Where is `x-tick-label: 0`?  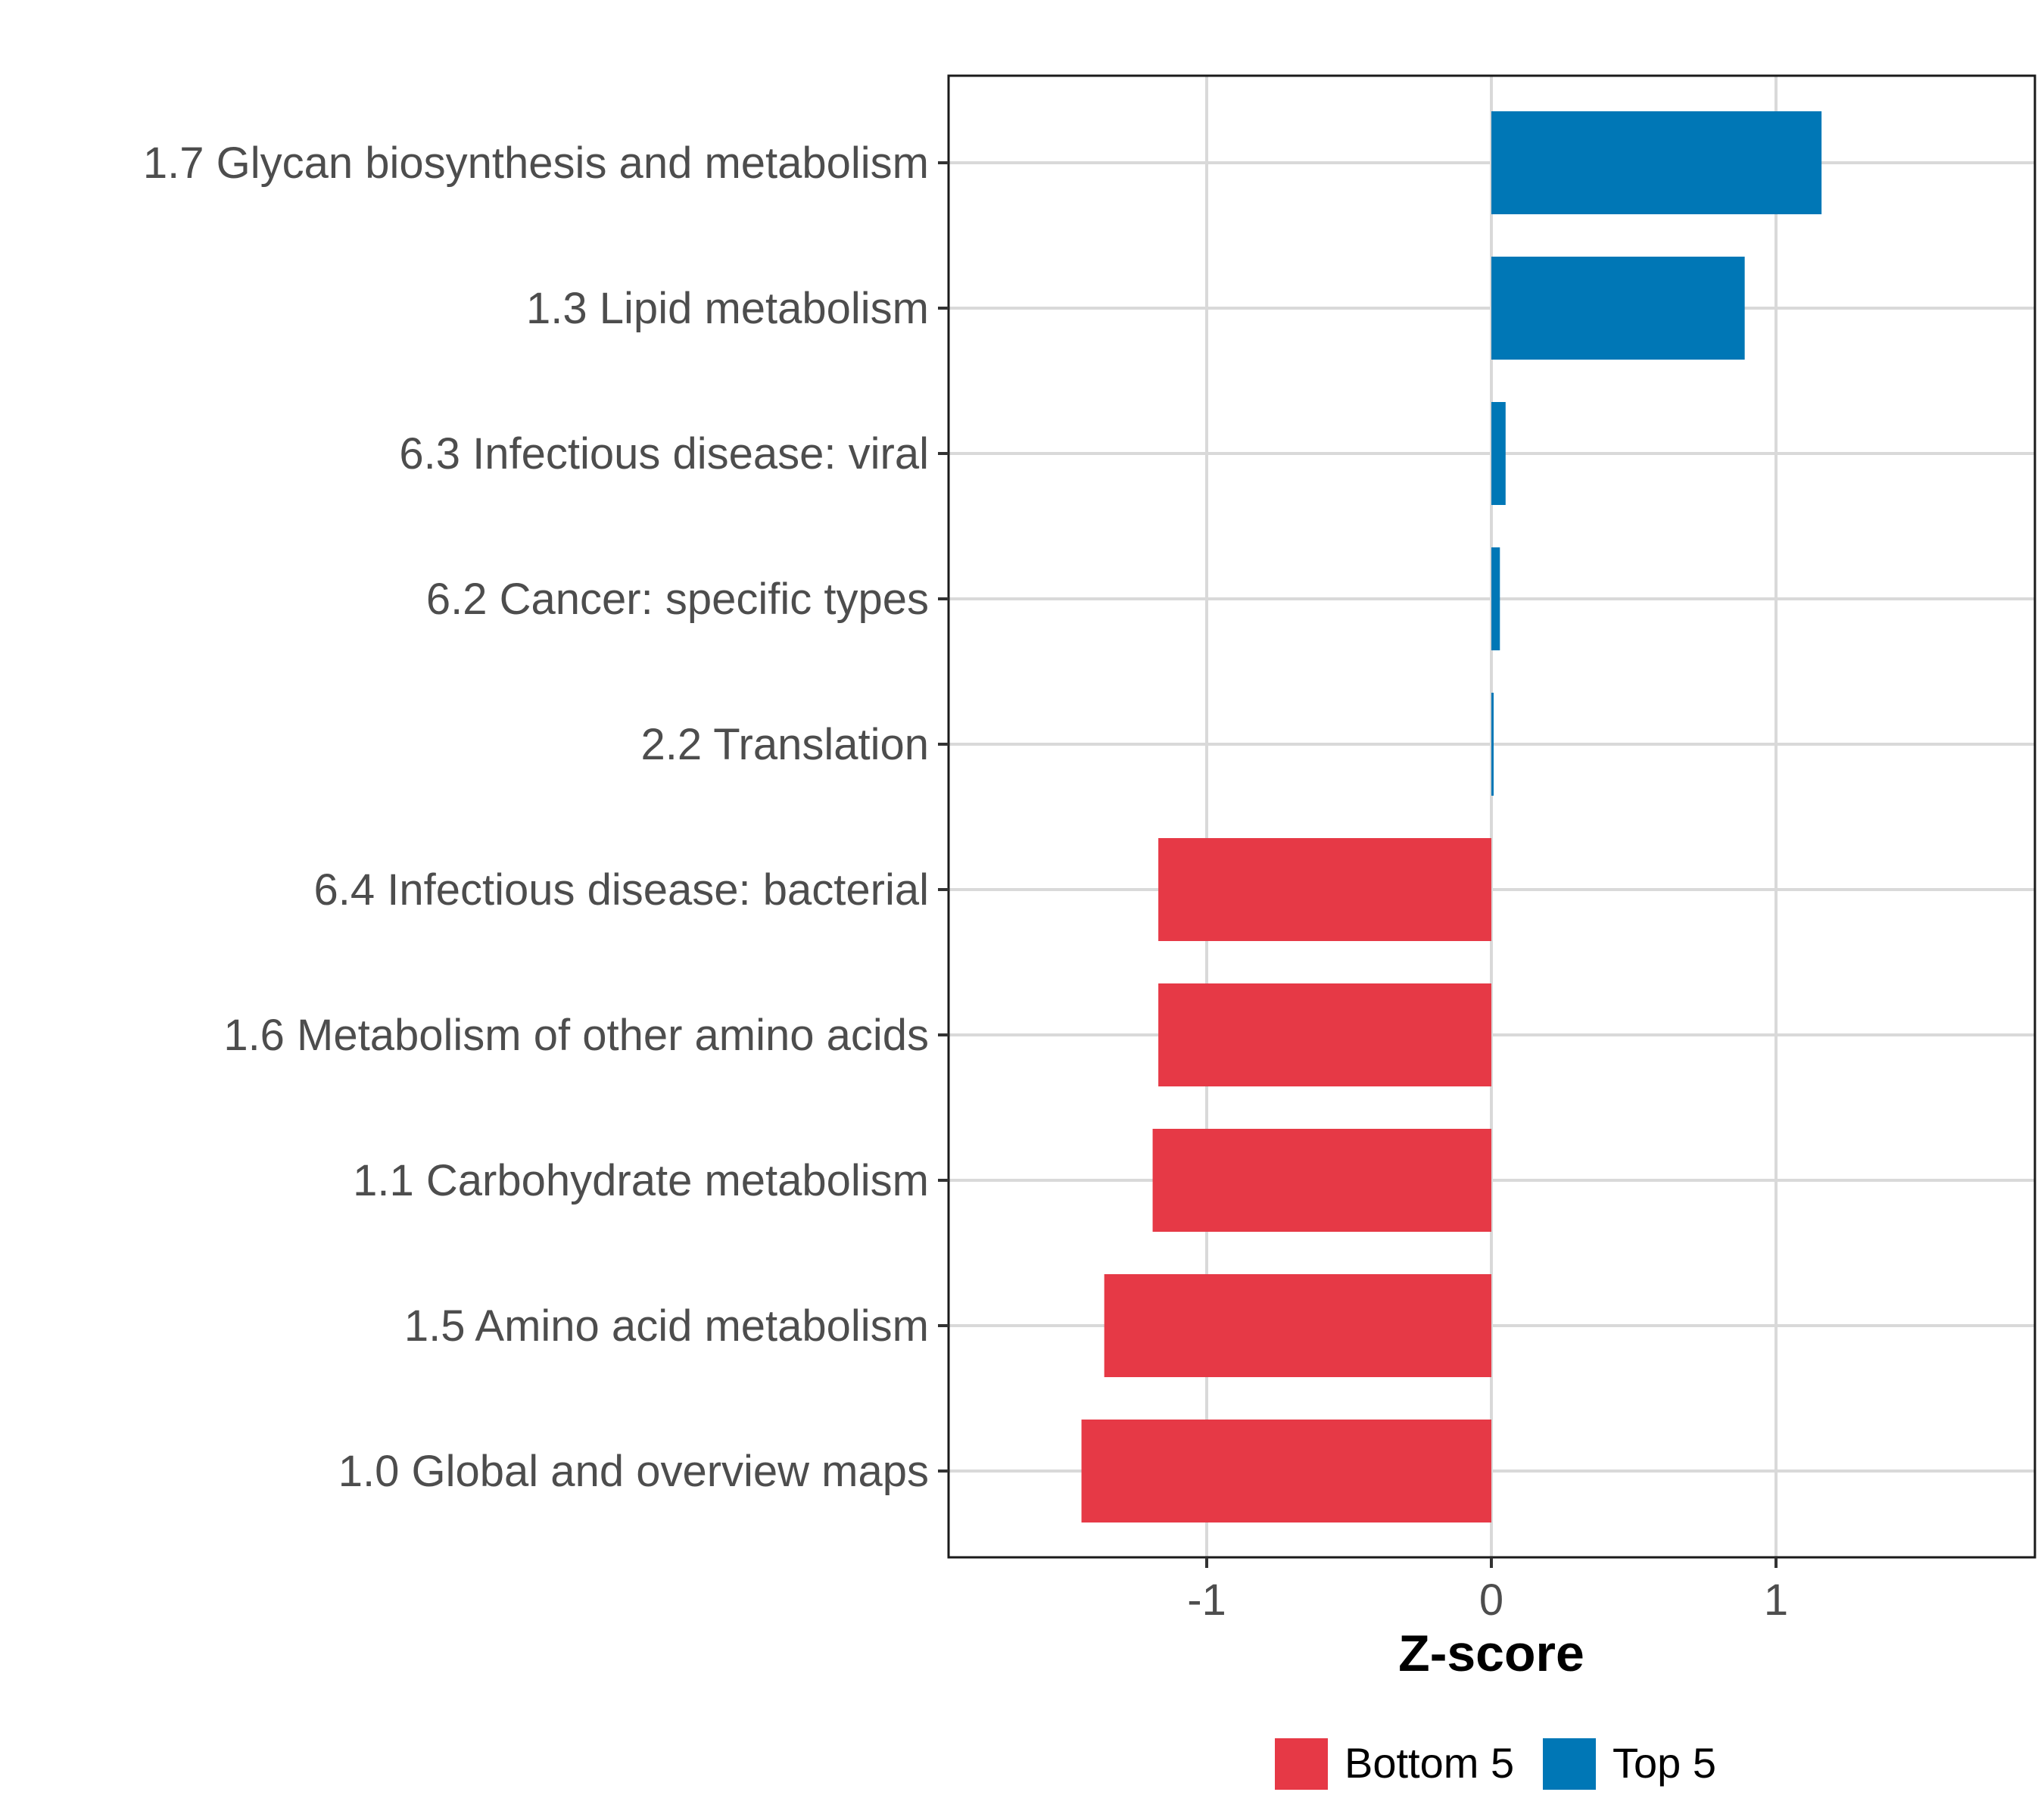
x-tick-label: 0 is located at coordinates (1491, 1600).